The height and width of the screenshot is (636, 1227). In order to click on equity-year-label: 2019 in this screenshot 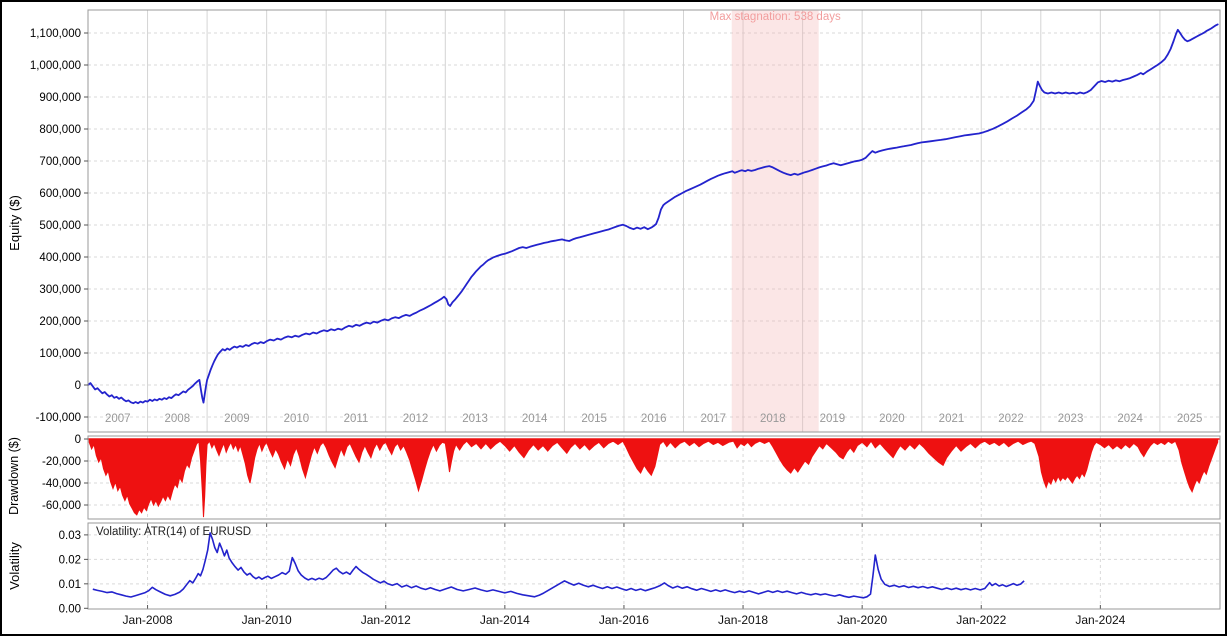, I will do `click(833, 419)`.